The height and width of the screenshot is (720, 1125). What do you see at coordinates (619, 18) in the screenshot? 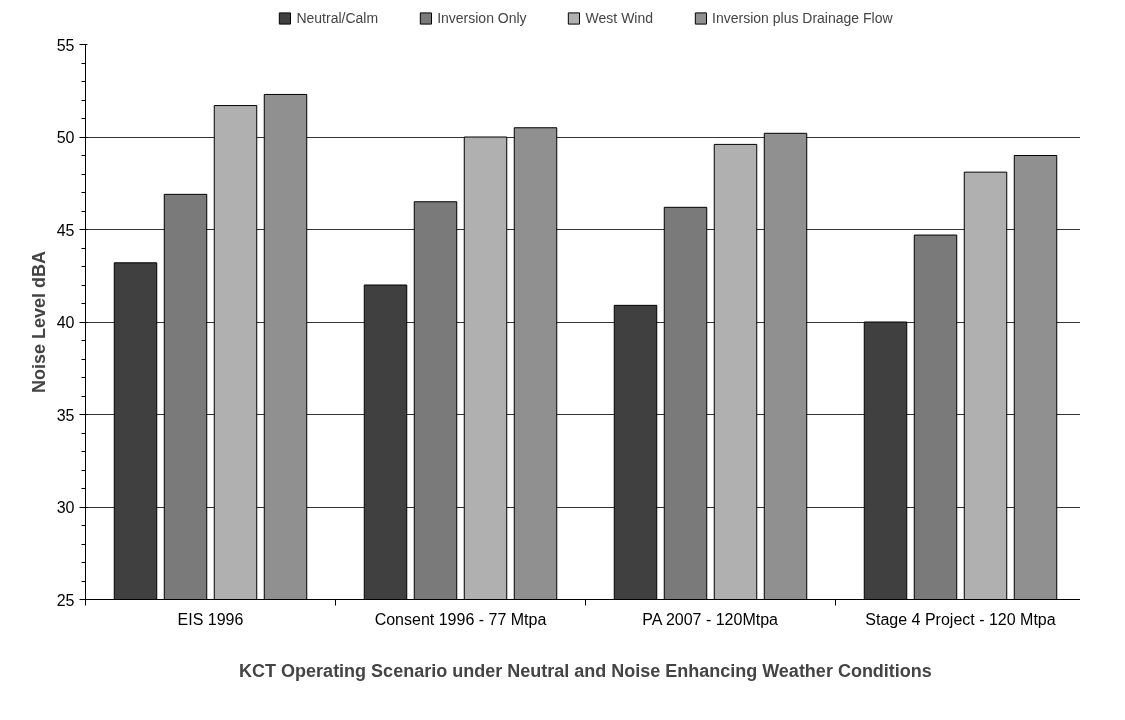
I see `legend-label: West Wind` at bounding box center [619, 18].